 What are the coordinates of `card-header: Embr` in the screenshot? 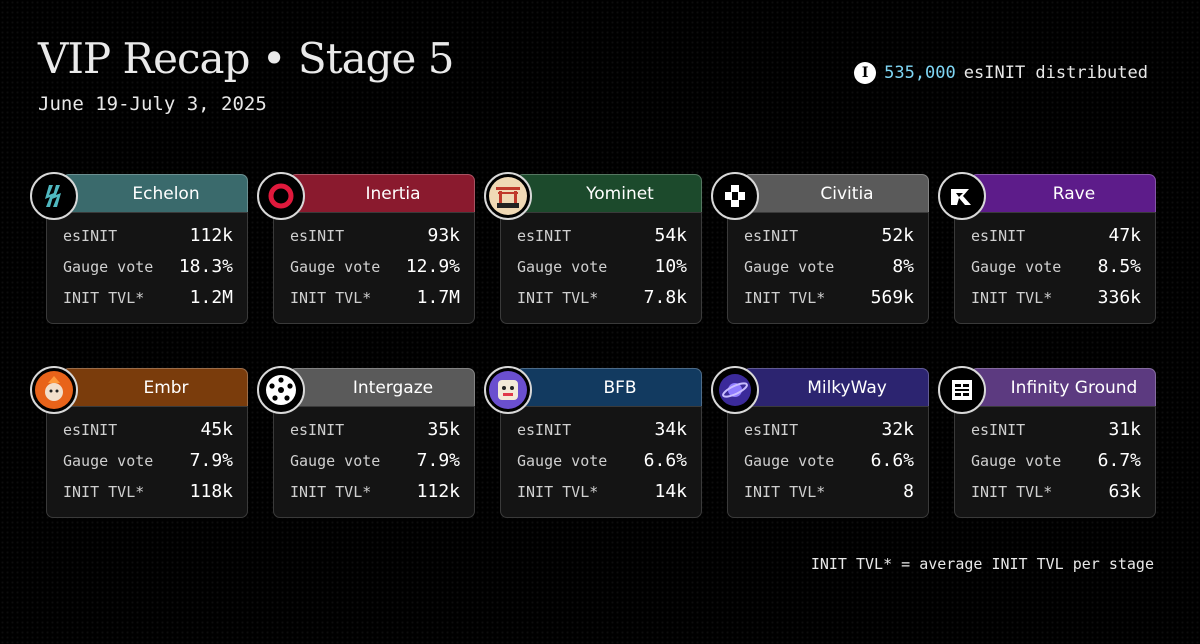 It's located at (155, 387).